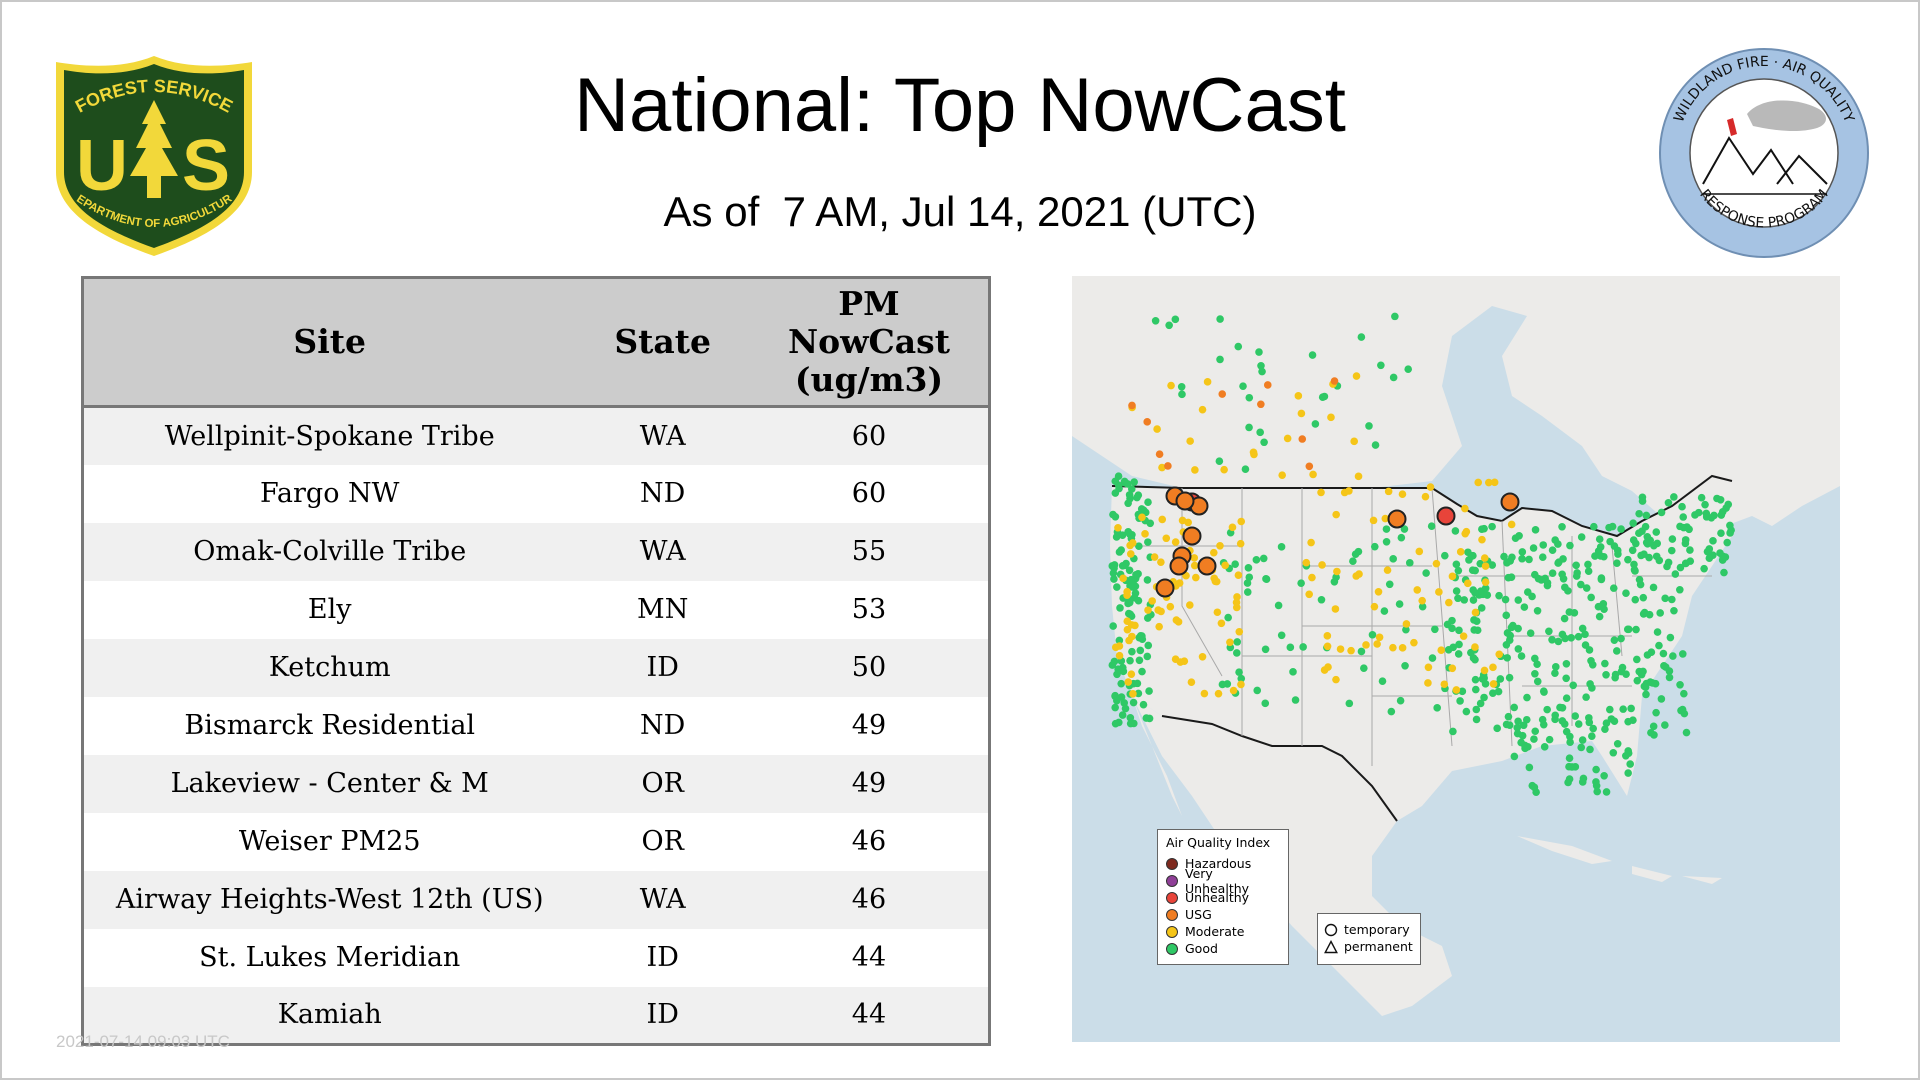 This screenshot has height=1080, width=1920. I want to click on legend-temporary-label: temporary, so click(1377, 929).